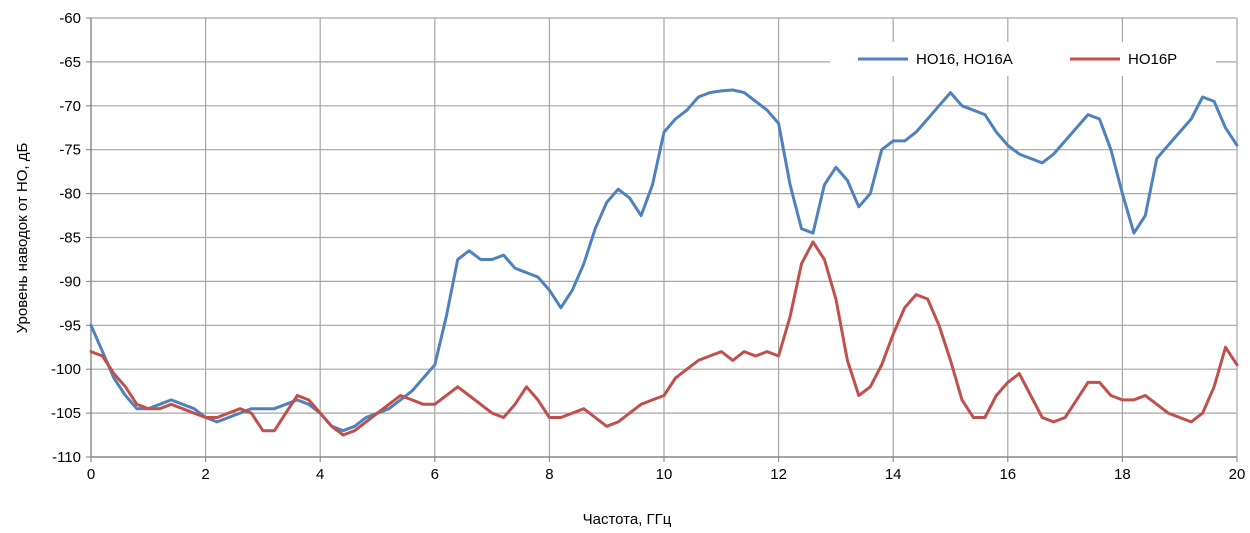 The width and height of the screenshot is (1250, 533). What do you see at coordinates (70, 62) in the screenshot?
I see `y-tick-label: -65` at bounding box center [70, 62].